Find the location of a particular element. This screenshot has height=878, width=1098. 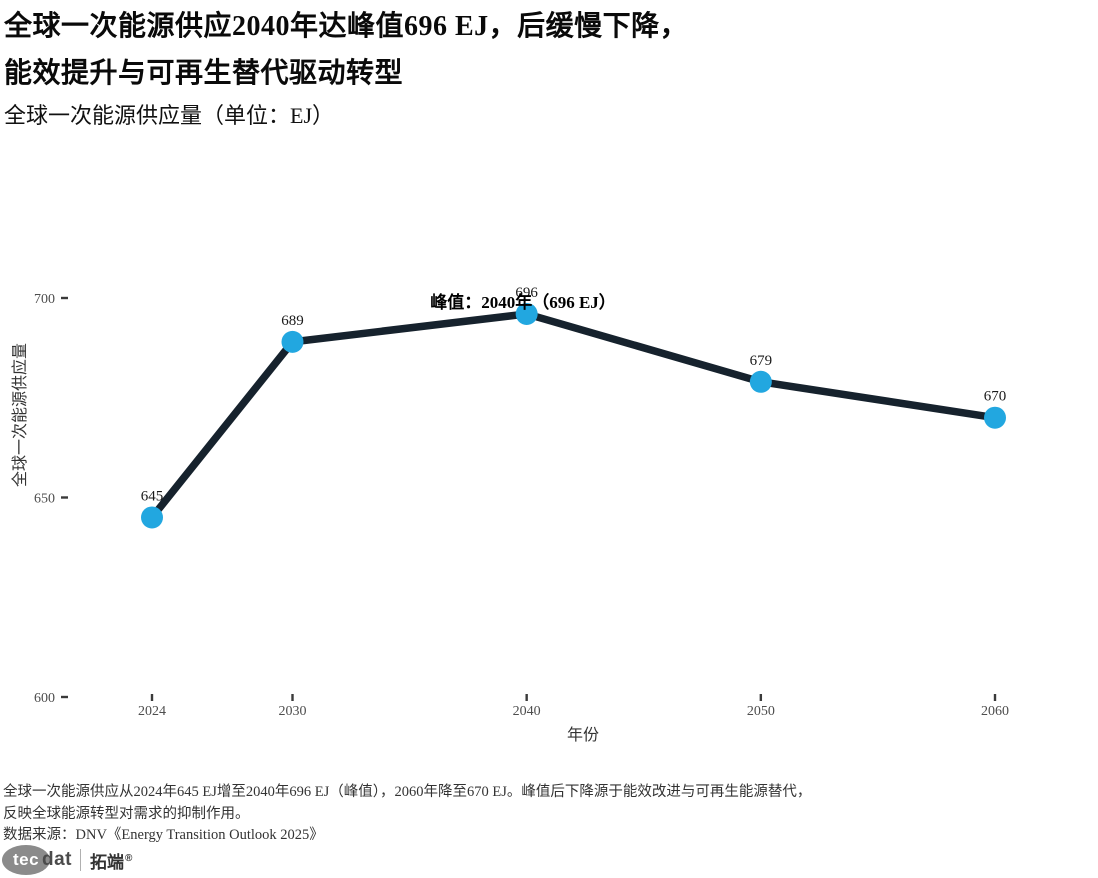

x-axis-title: 年份 is located at coordinates (583, 735).